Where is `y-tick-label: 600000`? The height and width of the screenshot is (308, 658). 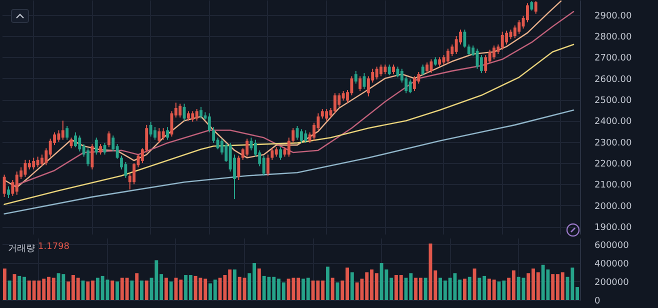
y-tick-label: 600000 is located at coordinates (612, 245).